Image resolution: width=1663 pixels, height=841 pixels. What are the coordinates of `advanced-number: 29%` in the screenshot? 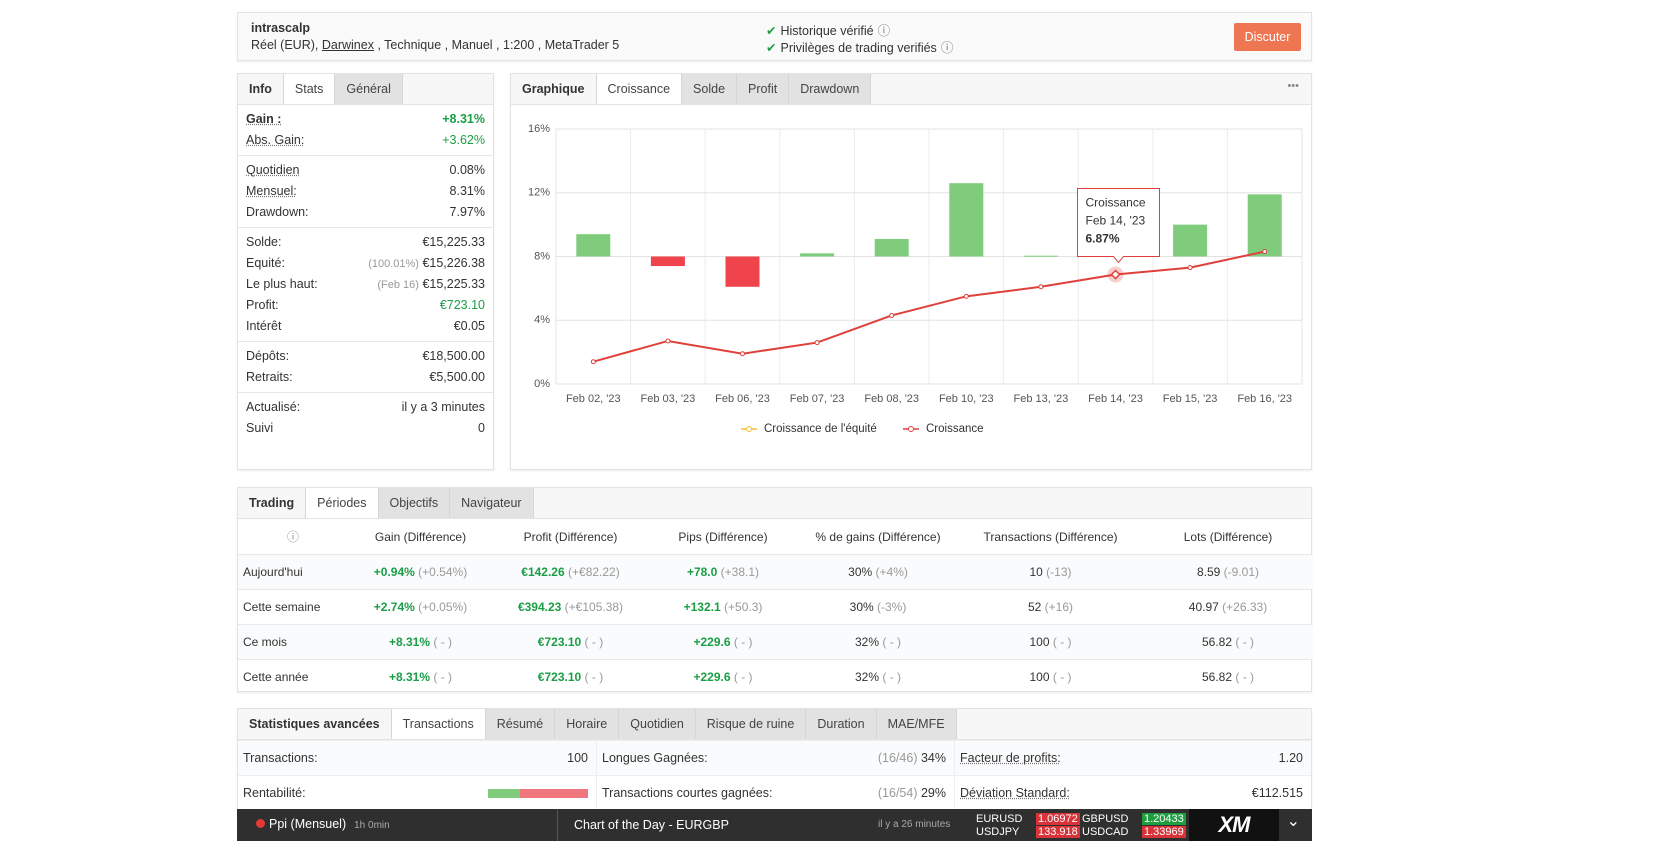 It's located at (933, 793).